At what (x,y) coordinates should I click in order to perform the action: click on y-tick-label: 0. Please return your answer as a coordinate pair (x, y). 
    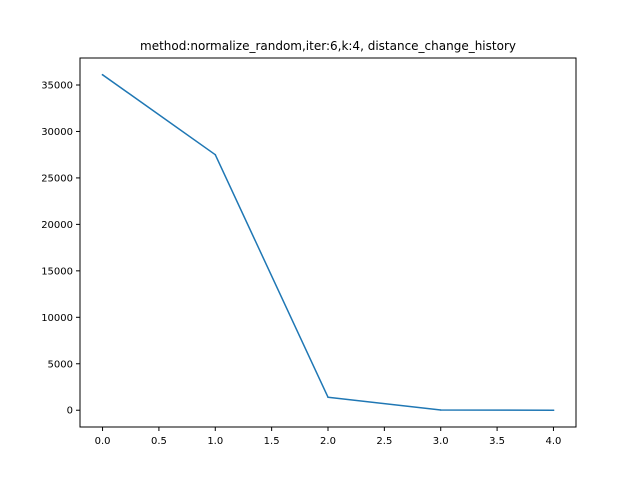
    Looking at the image, I should click on (70, 411).